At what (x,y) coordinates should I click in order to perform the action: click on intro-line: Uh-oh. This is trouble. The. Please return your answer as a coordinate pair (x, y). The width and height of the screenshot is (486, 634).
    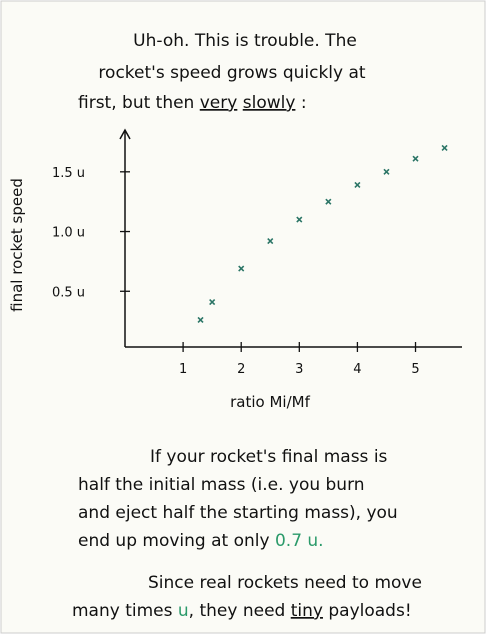
    Looking at the image, I should click on (245, 41).